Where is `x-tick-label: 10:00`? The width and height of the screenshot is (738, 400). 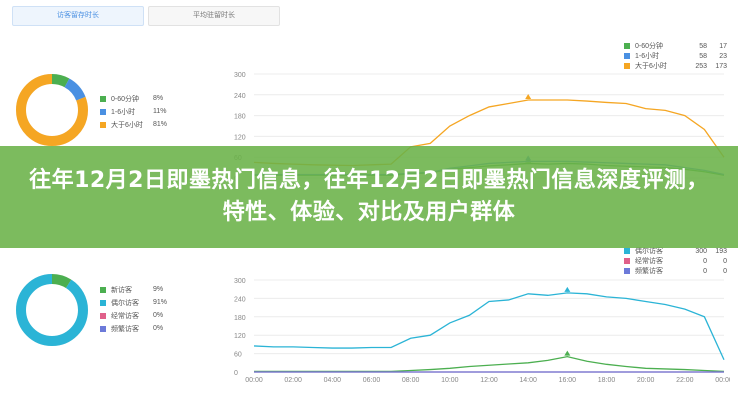 x-tick-label: 10:00 is located at coordinates (450, 380).